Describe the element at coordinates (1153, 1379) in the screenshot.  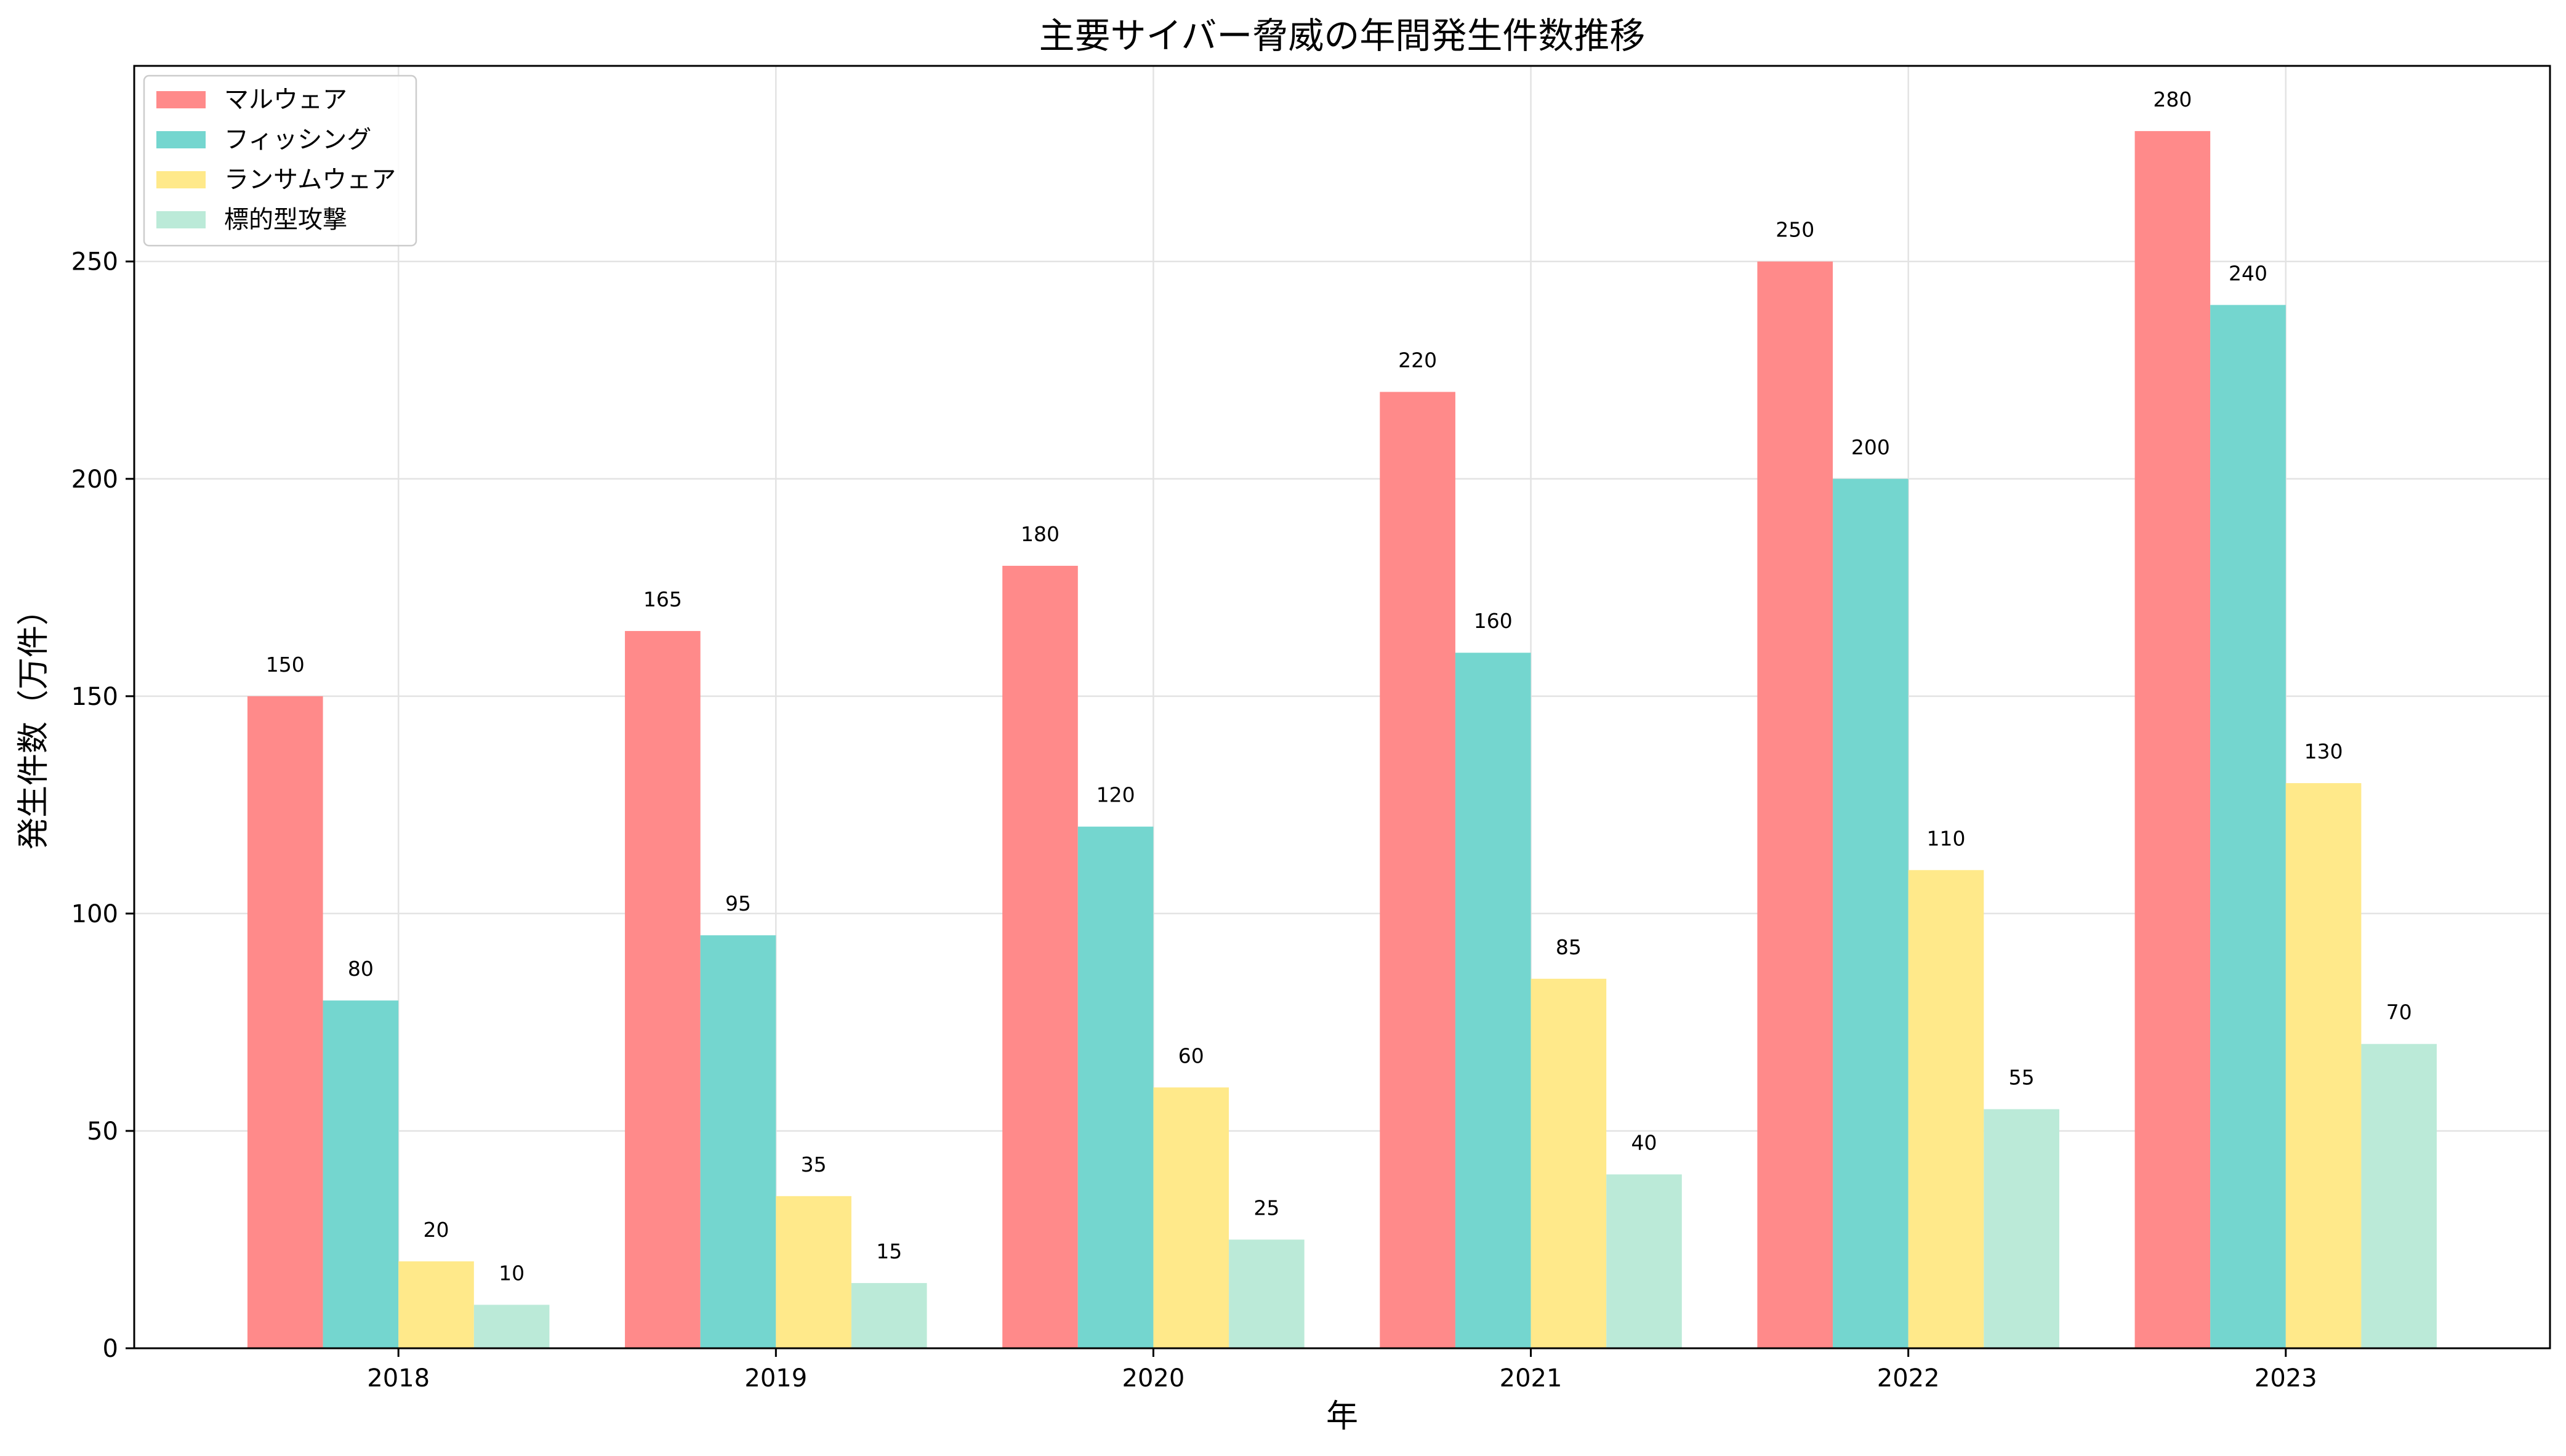
I see `x-tick-label: 2020` at that location.